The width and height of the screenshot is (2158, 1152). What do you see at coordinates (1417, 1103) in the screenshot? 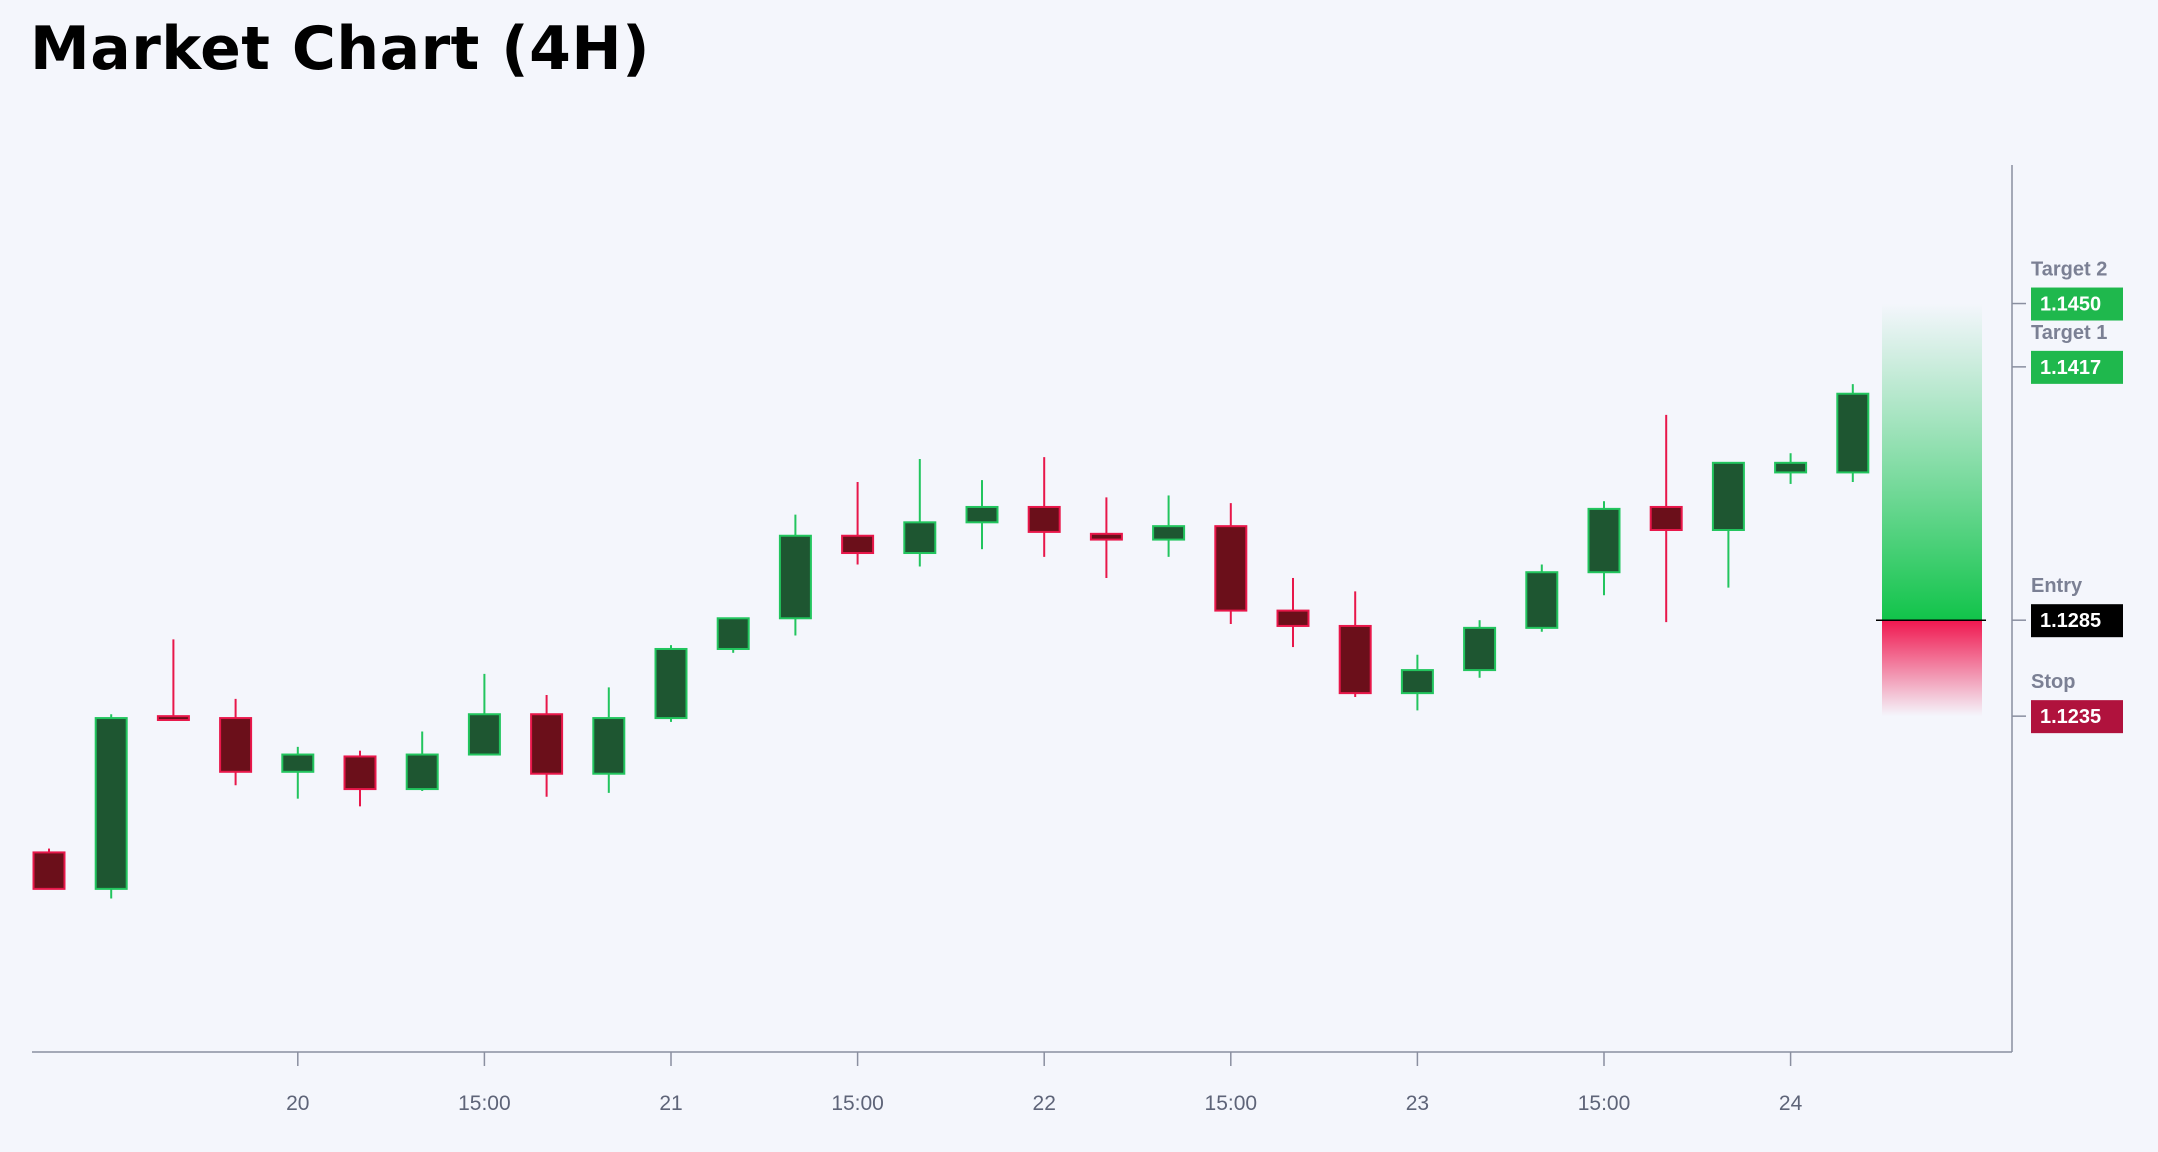
I see `x-tick-label: 23` at bounding box center [1417, 1103].